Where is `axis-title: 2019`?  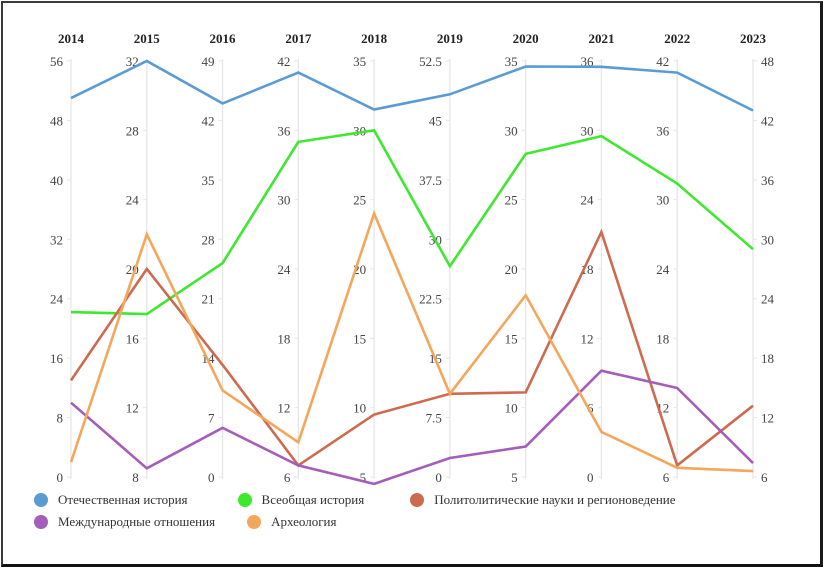 axis-title: 2019 is located at coordinates (450, 38).